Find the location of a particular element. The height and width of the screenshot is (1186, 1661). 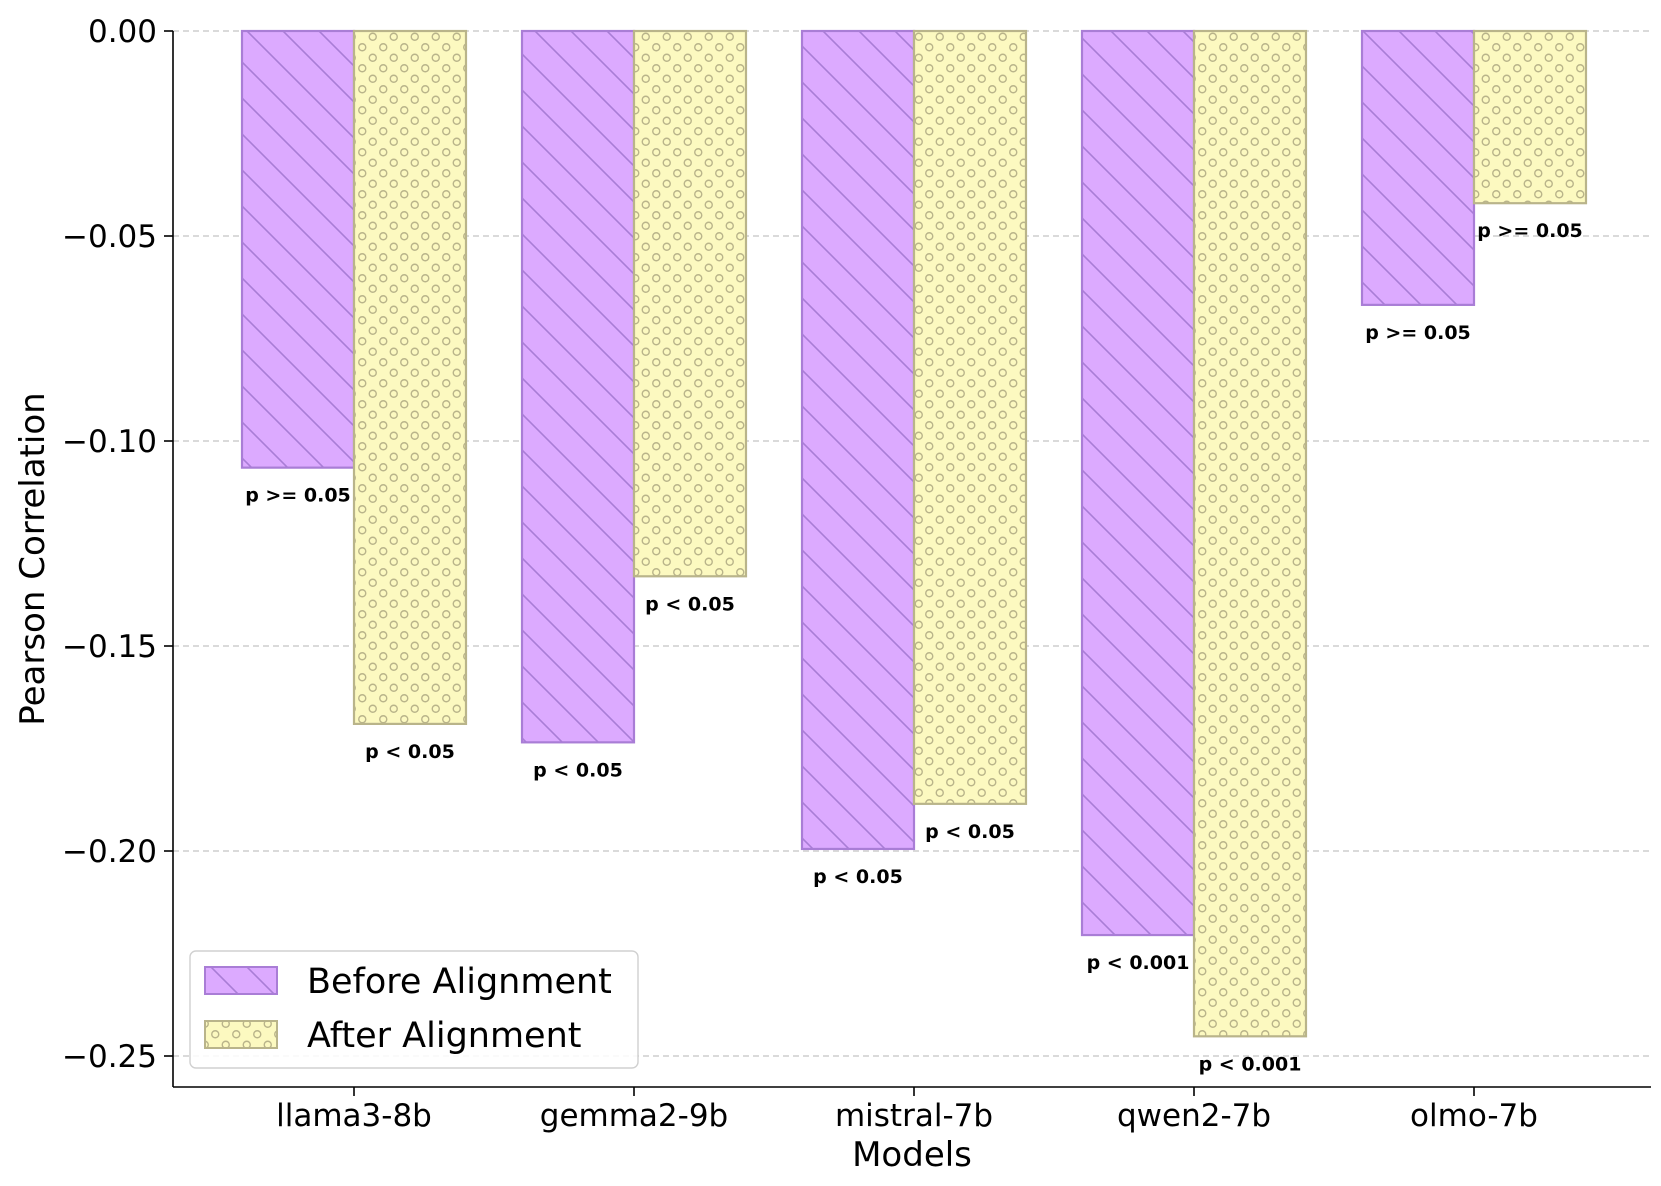

y-tick-label: 0.00 is located at coordinates (122, 32).